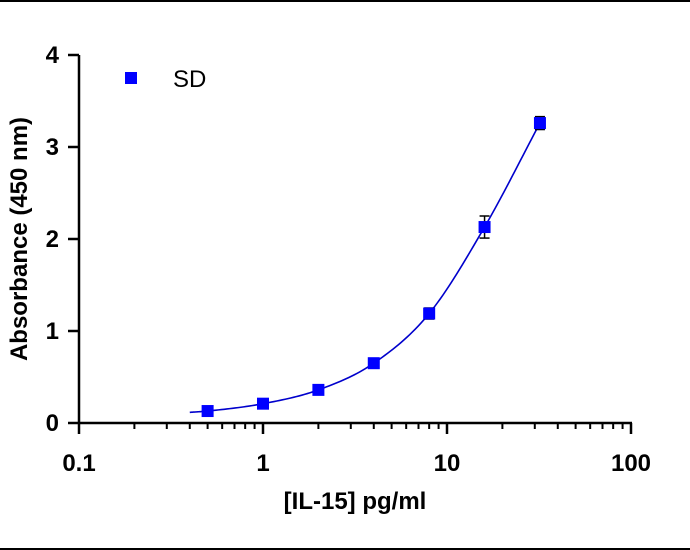 The image size is (690, 550). What do you see at coordinates (52, 147) in the screenshot?
I see `y-tick-label: 3` at bounding box center [52, 147].